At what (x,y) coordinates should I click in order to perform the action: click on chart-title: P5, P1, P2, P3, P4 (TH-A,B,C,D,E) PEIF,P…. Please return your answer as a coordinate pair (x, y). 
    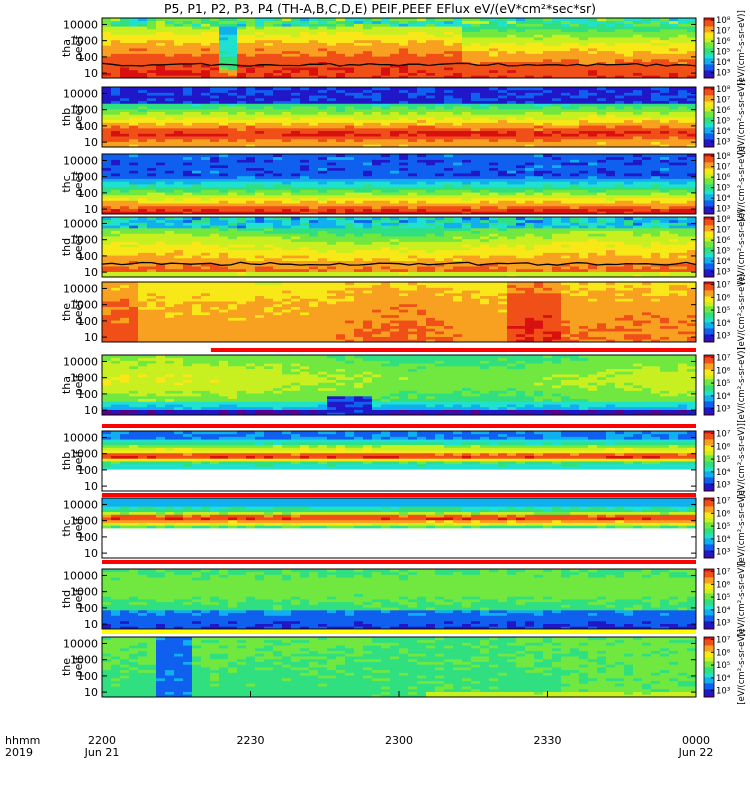
    Looking at the image, I should click on (380, 8).